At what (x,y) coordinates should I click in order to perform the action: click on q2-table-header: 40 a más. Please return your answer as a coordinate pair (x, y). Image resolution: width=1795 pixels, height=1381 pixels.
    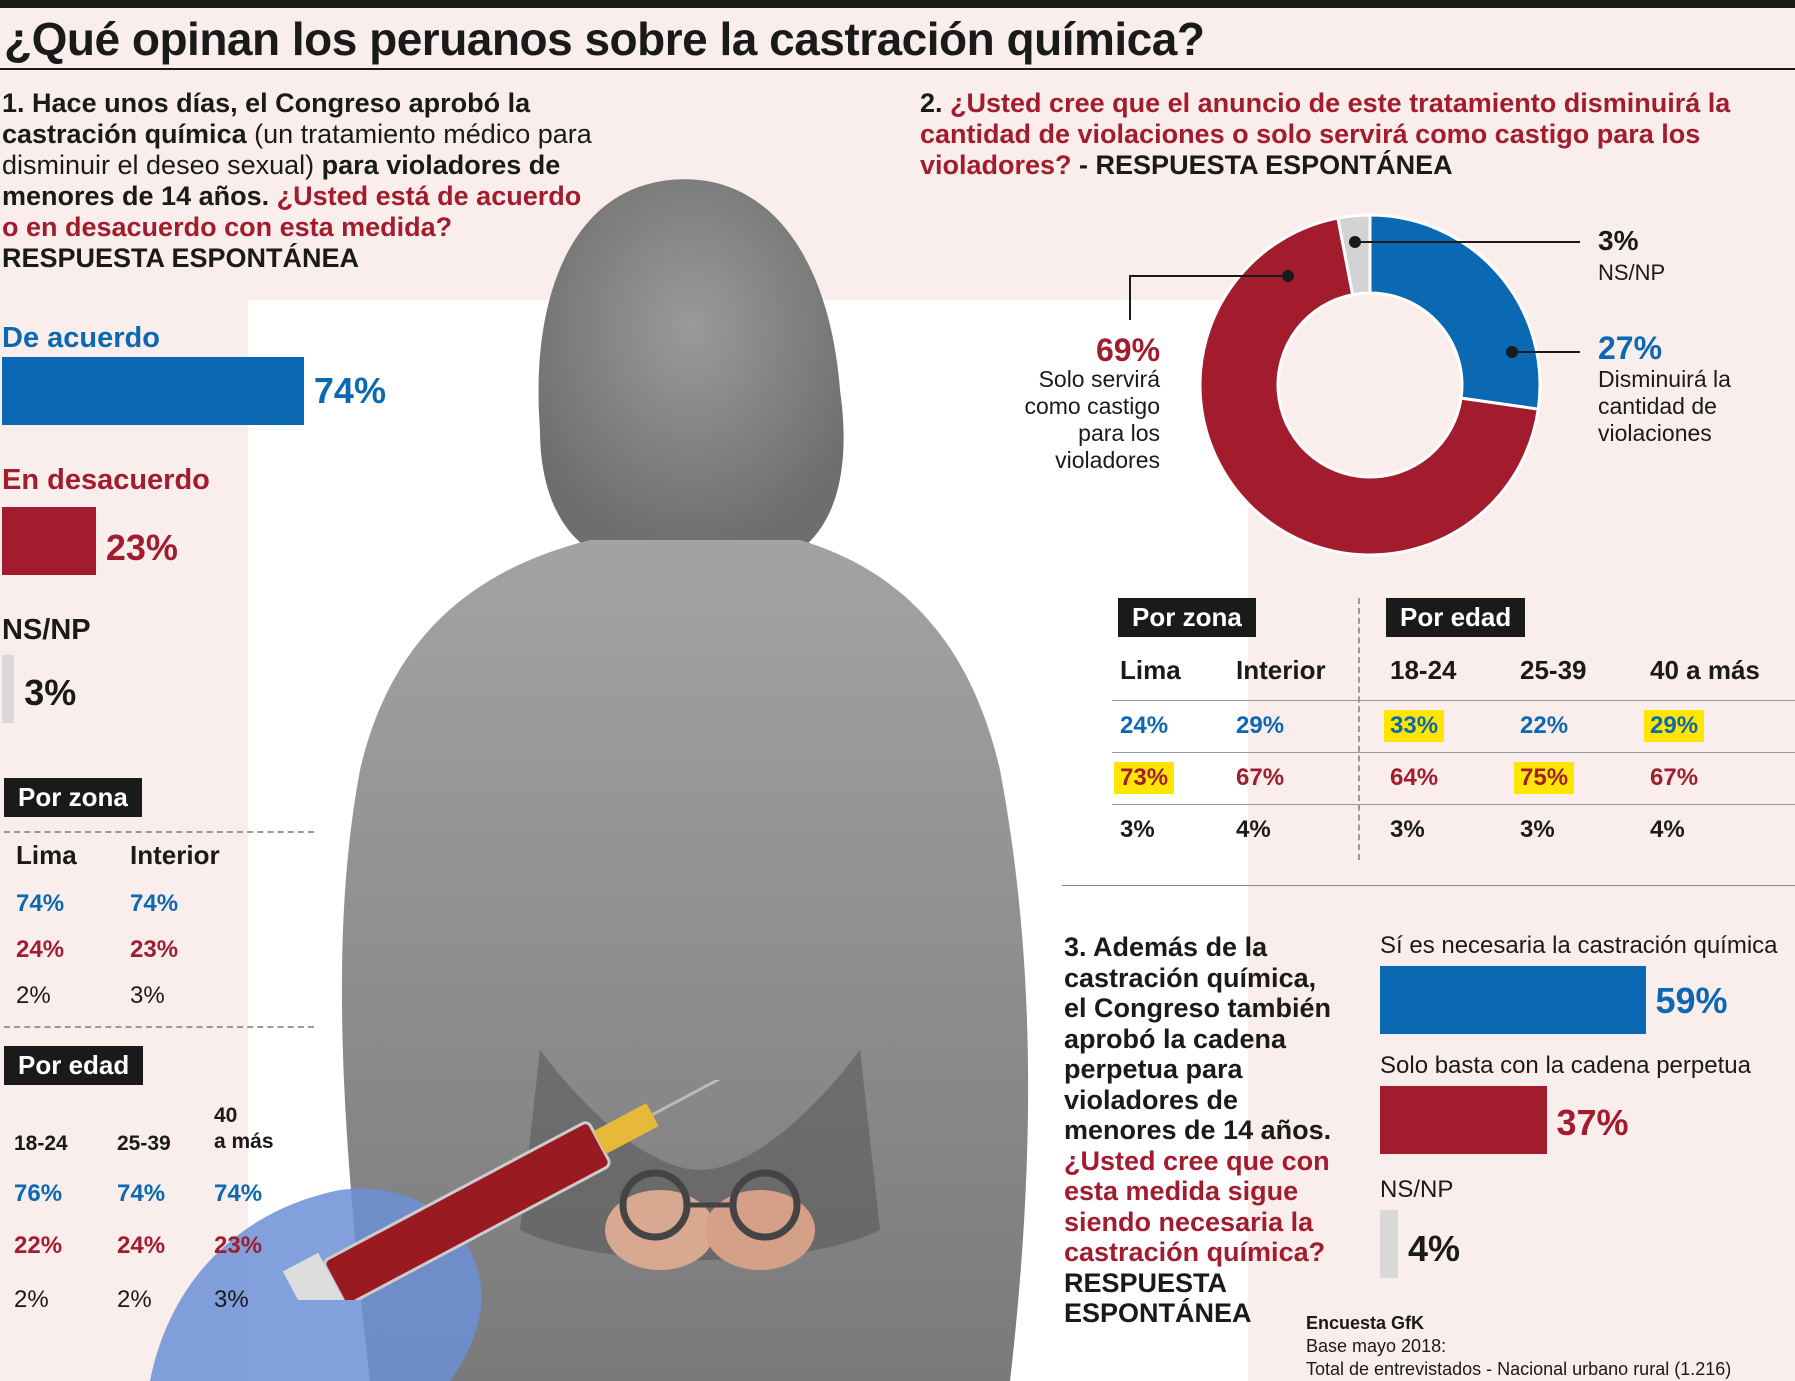
    Looking at the image, I should click on (1705, 670).